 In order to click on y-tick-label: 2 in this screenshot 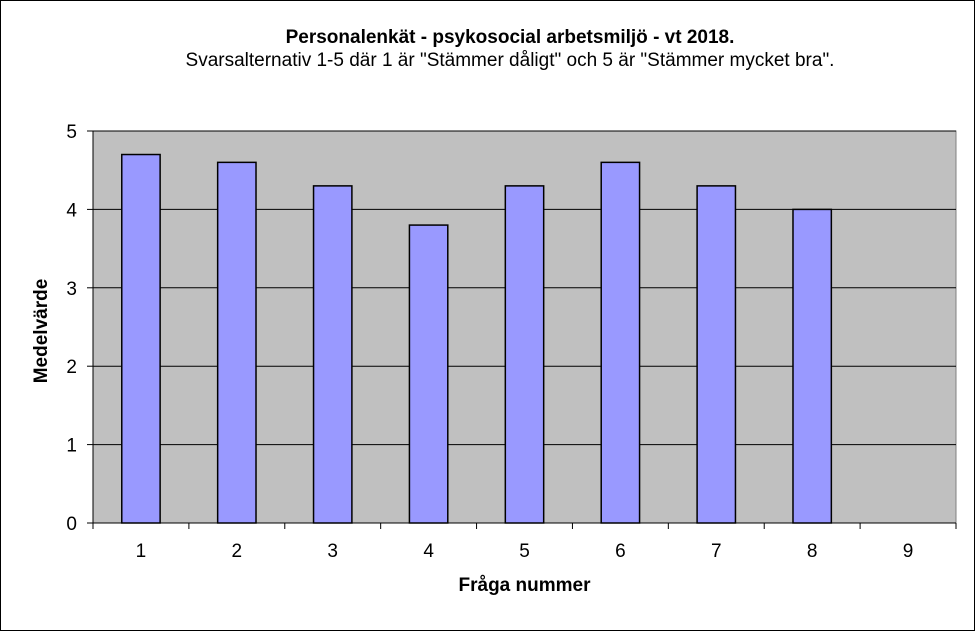, I will do `click(71, 367)`.